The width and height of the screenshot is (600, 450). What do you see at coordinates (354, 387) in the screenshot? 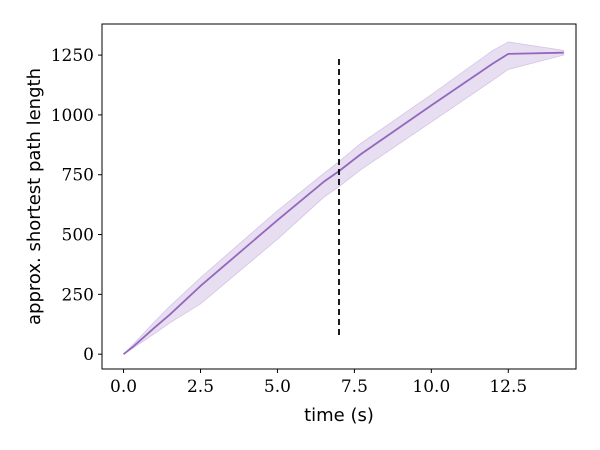
I see `x-tick-label: 7.5` at bounding box center [354, 387].